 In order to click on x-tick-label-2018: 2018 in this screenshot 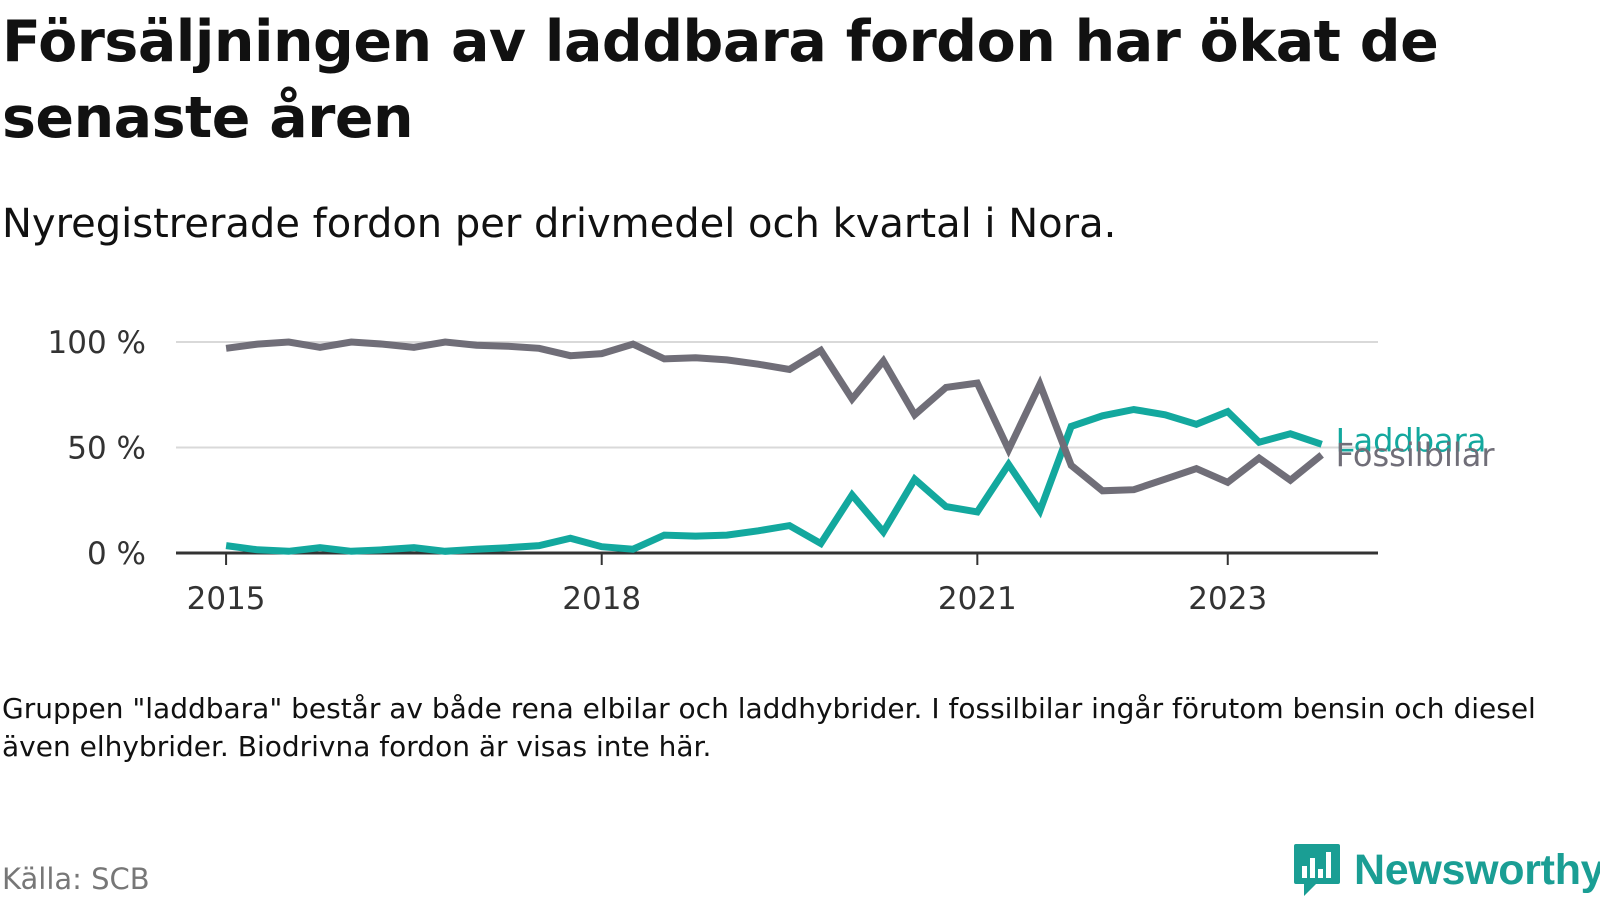, I will do `click(601, 599)`.